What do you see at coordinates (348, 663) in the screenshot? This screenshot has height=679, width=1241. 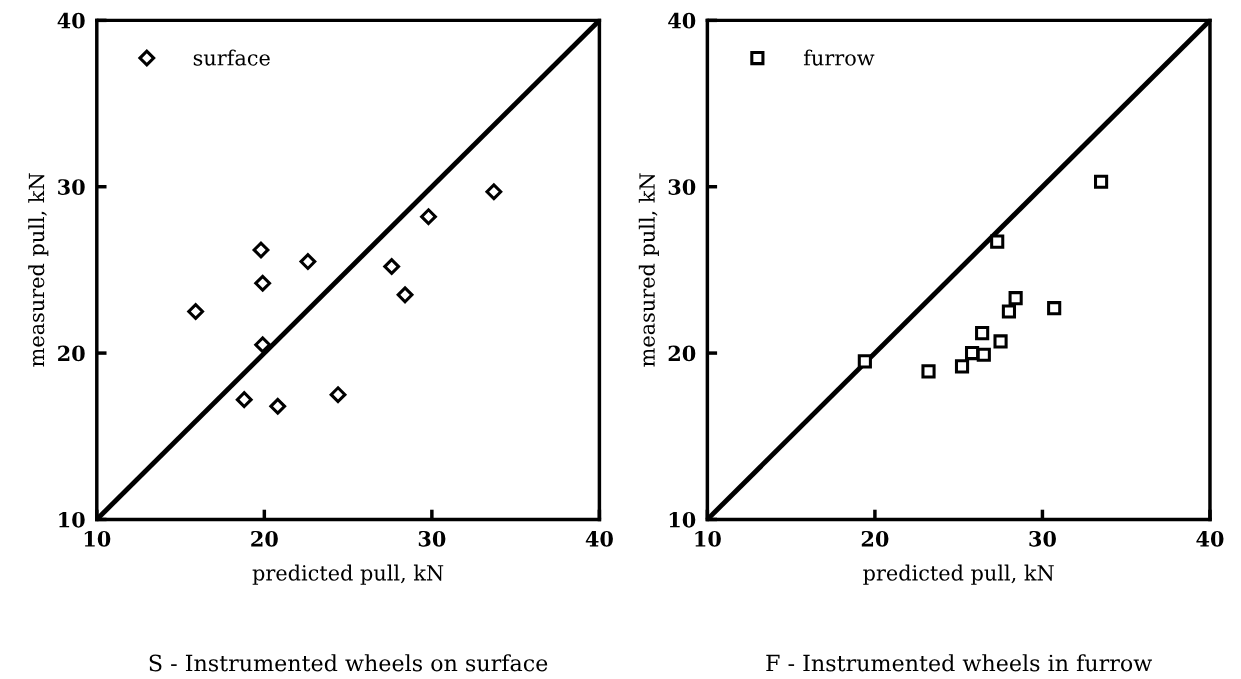 I see `text: S - Instrumented wheels on surface` at bounding box center [348, 663].